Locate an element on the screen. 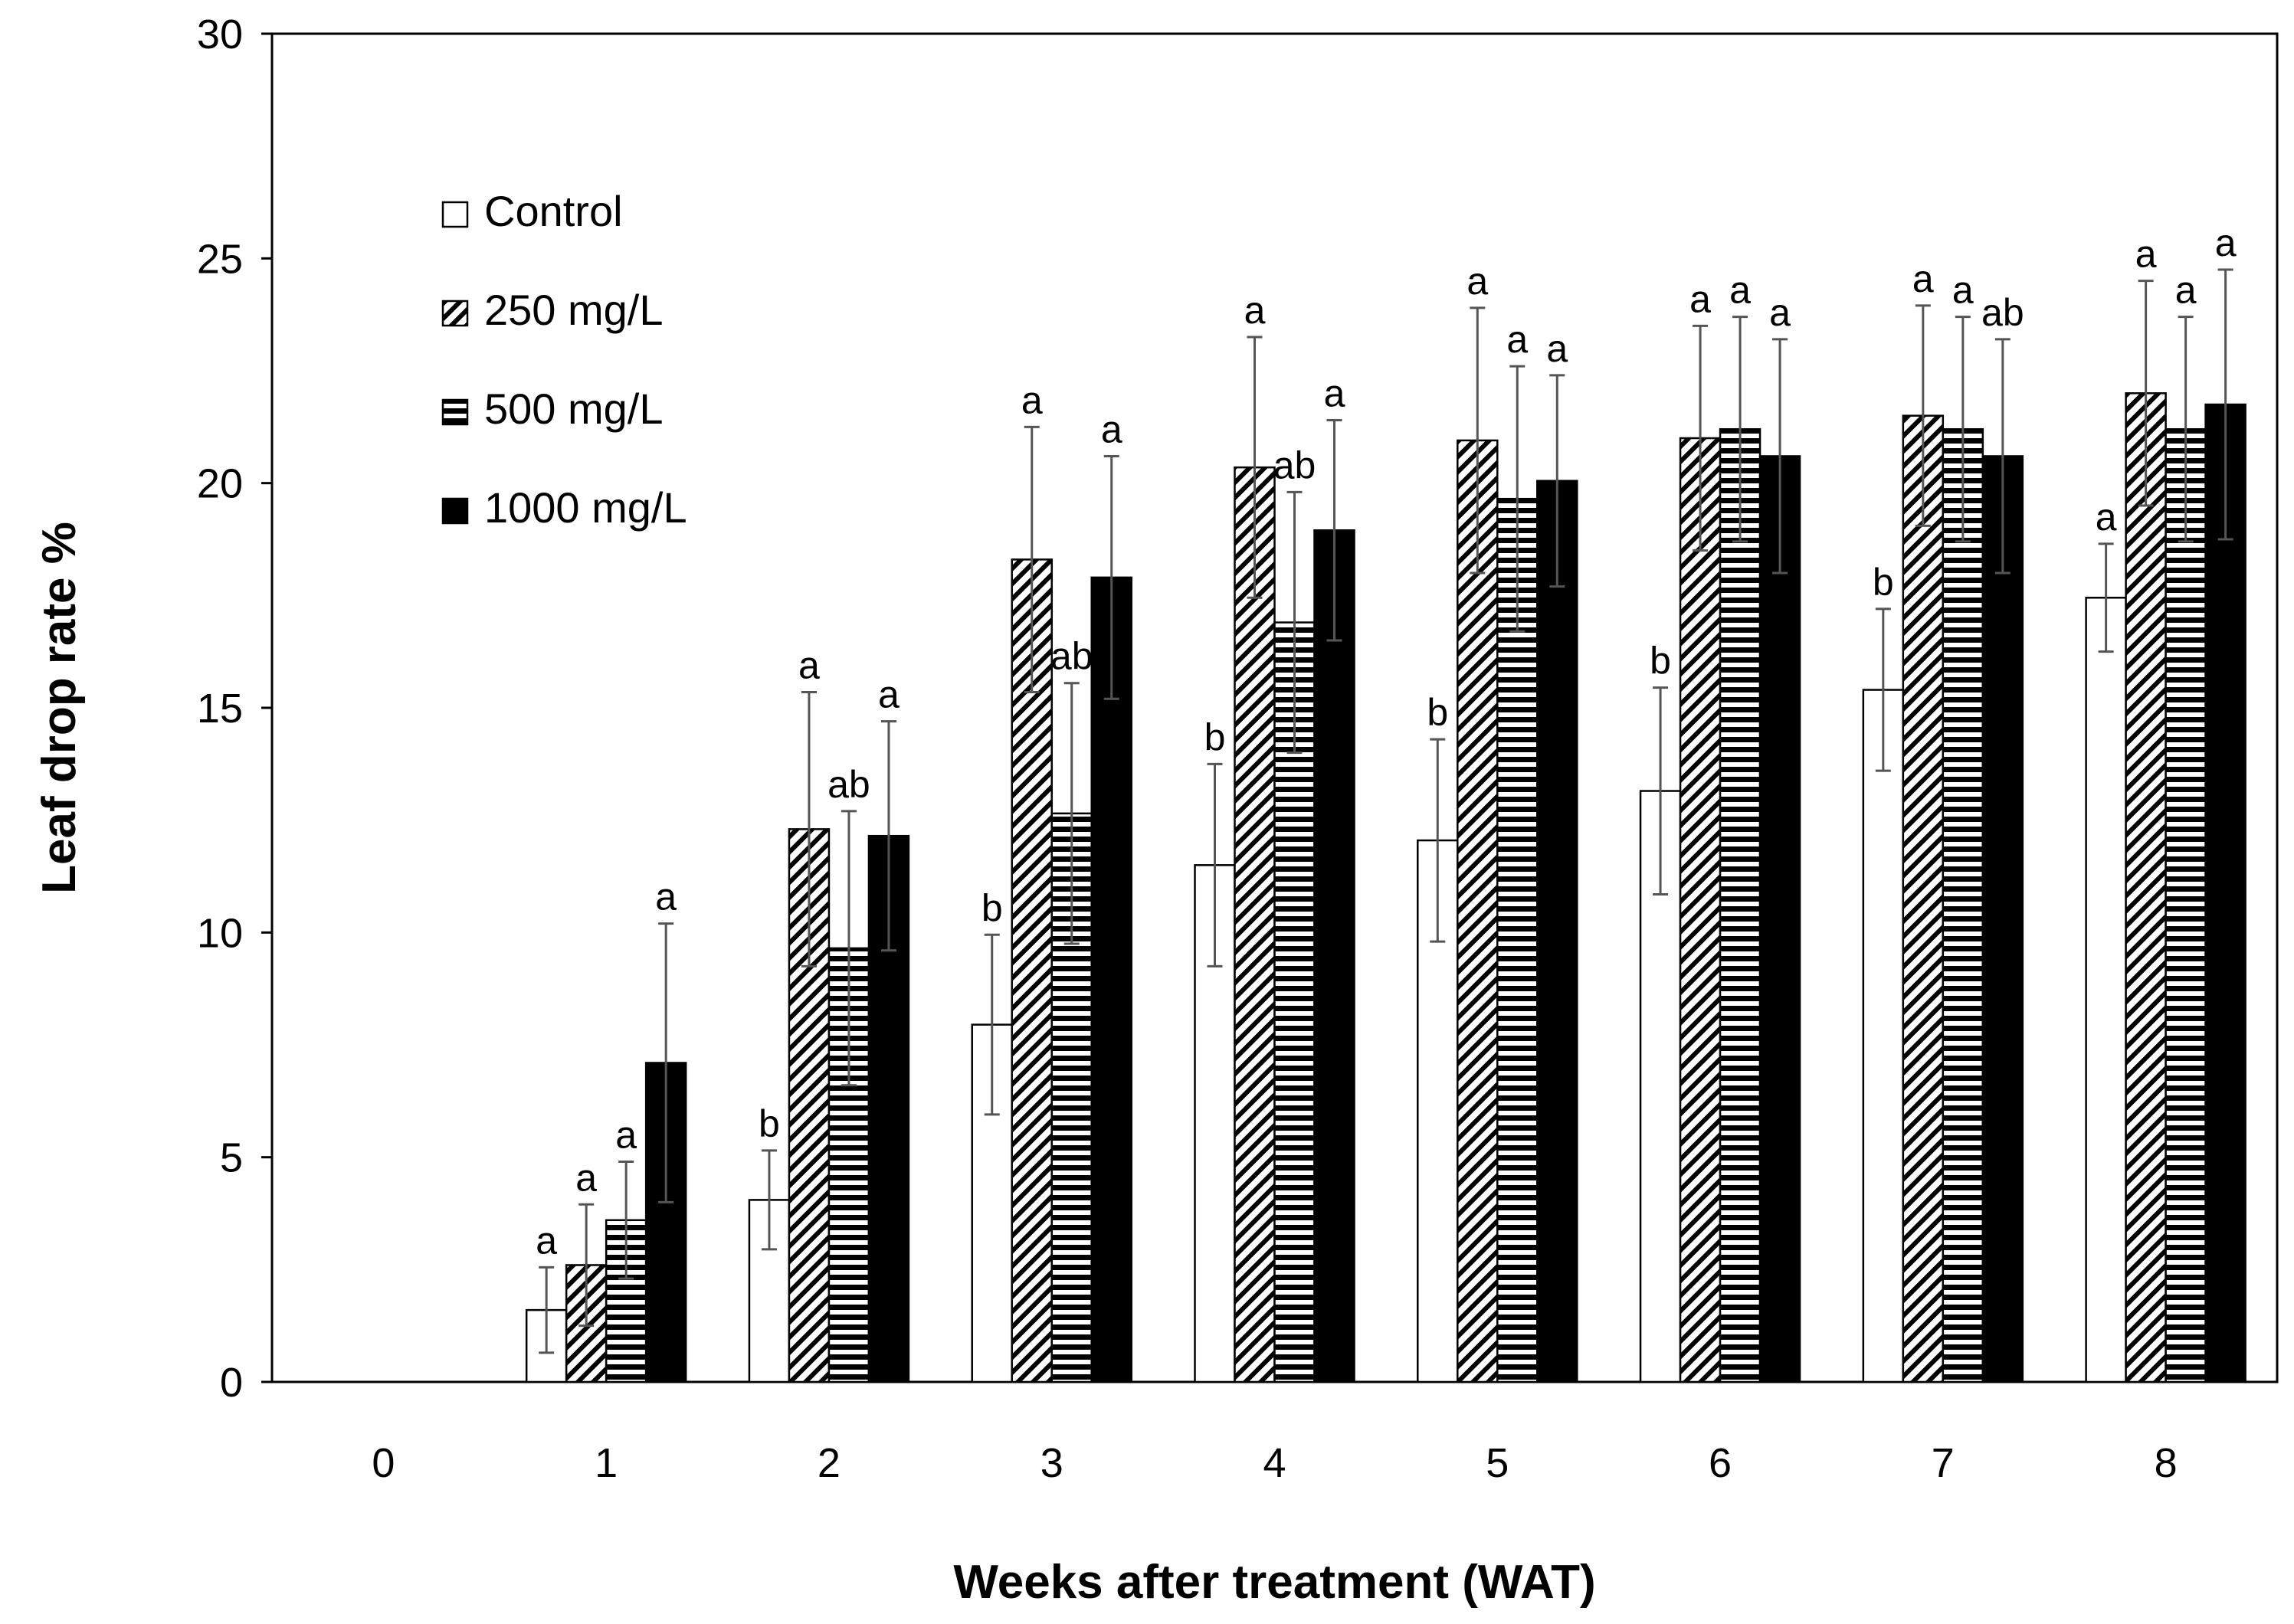 The height and width of the screenshot is (1624, 2294). x-tick-label: 7 is located at coordinates (1944, 1463).